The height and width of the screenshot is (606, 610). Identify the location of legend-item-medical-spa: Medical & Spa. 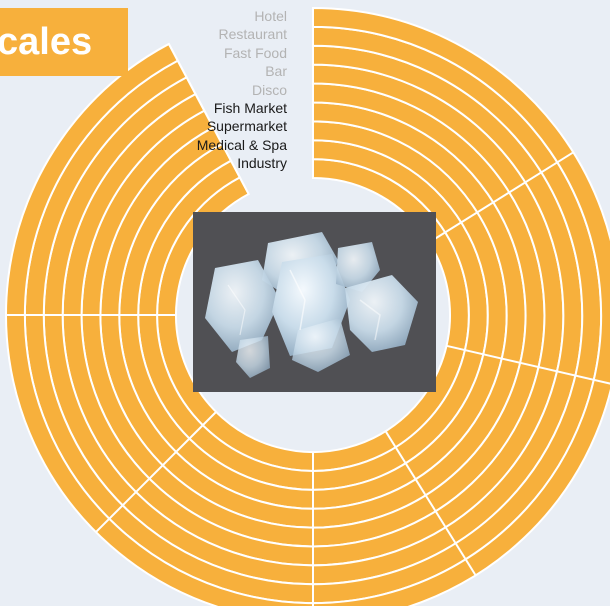
(241, 144).